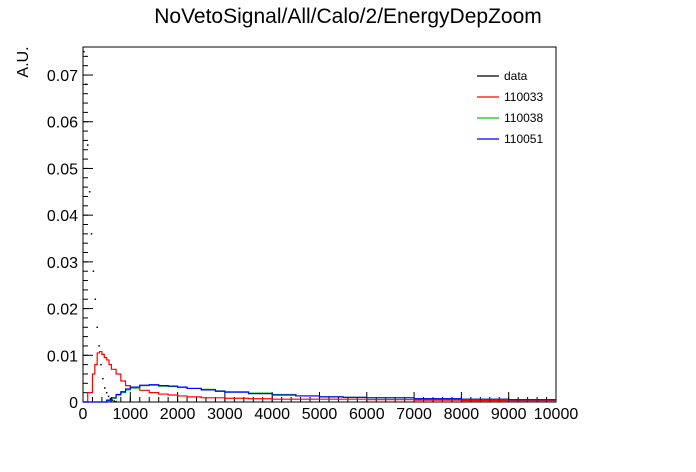 The width and height of the screenshot is (696, 472). Describe the element at coordinates (348, 16) in the screenshot. I see `chart-title: NoVetoSignal/All/Calo/2/EnergyDepZoom` at that location.